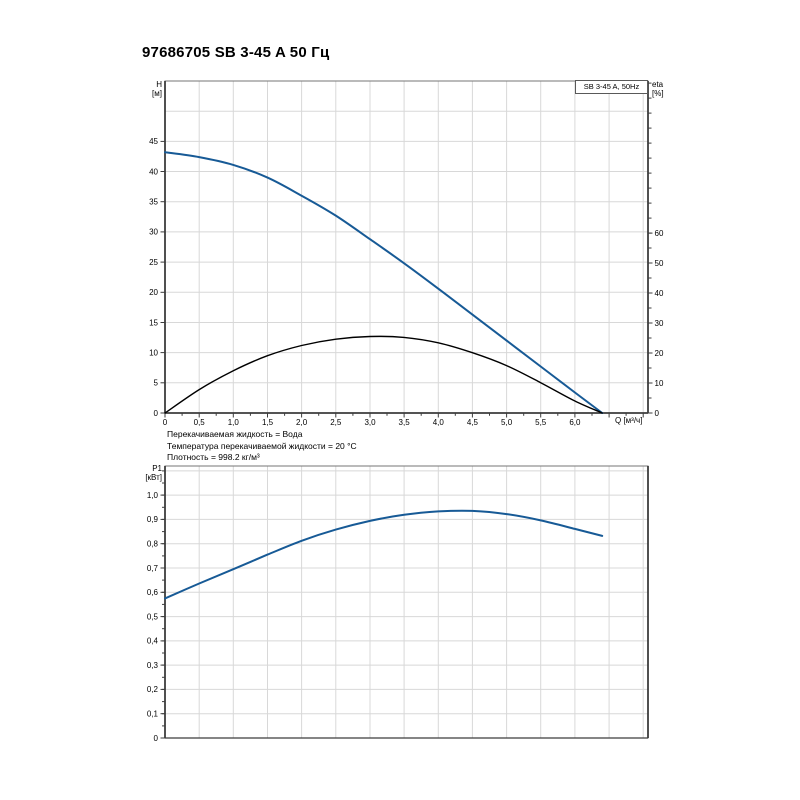 Image resolution: width=800 pixels, height=800 pixels. I want to click on eta-axis-label: eta [%], so click(658, 89).